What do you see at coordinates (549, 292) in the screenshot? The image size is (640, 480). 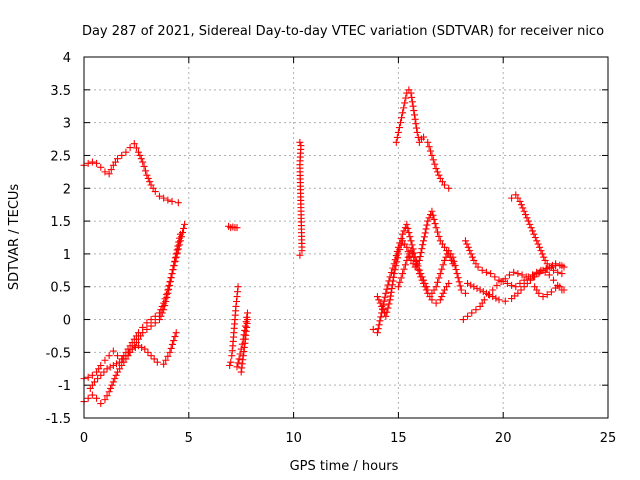 I see `series-track-r` at bounding box center [549, 292].